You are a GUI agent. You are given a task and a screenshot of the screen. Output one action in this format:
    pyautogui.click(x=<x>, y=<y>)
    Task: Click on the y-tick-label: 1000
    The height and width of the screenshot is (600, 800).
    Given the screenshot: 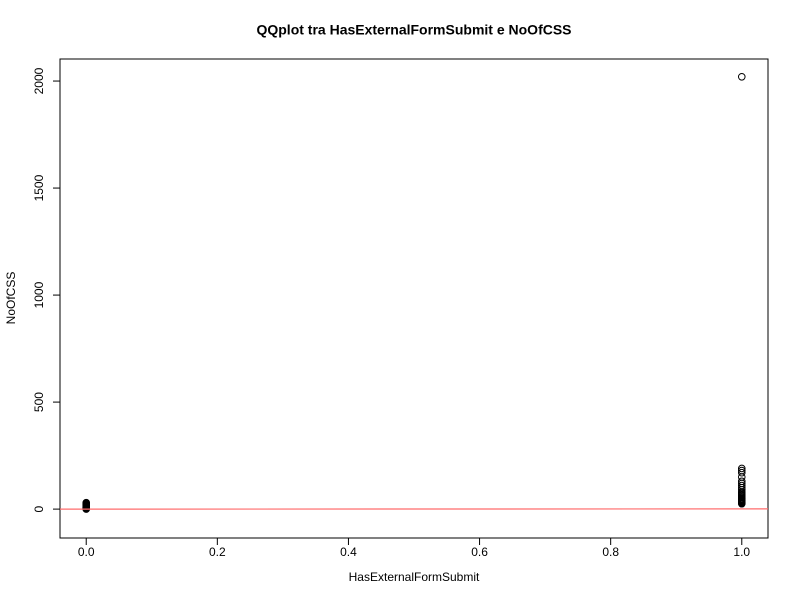 What is the action you would take?
    pyautogui.click(x=39, y=294)
    